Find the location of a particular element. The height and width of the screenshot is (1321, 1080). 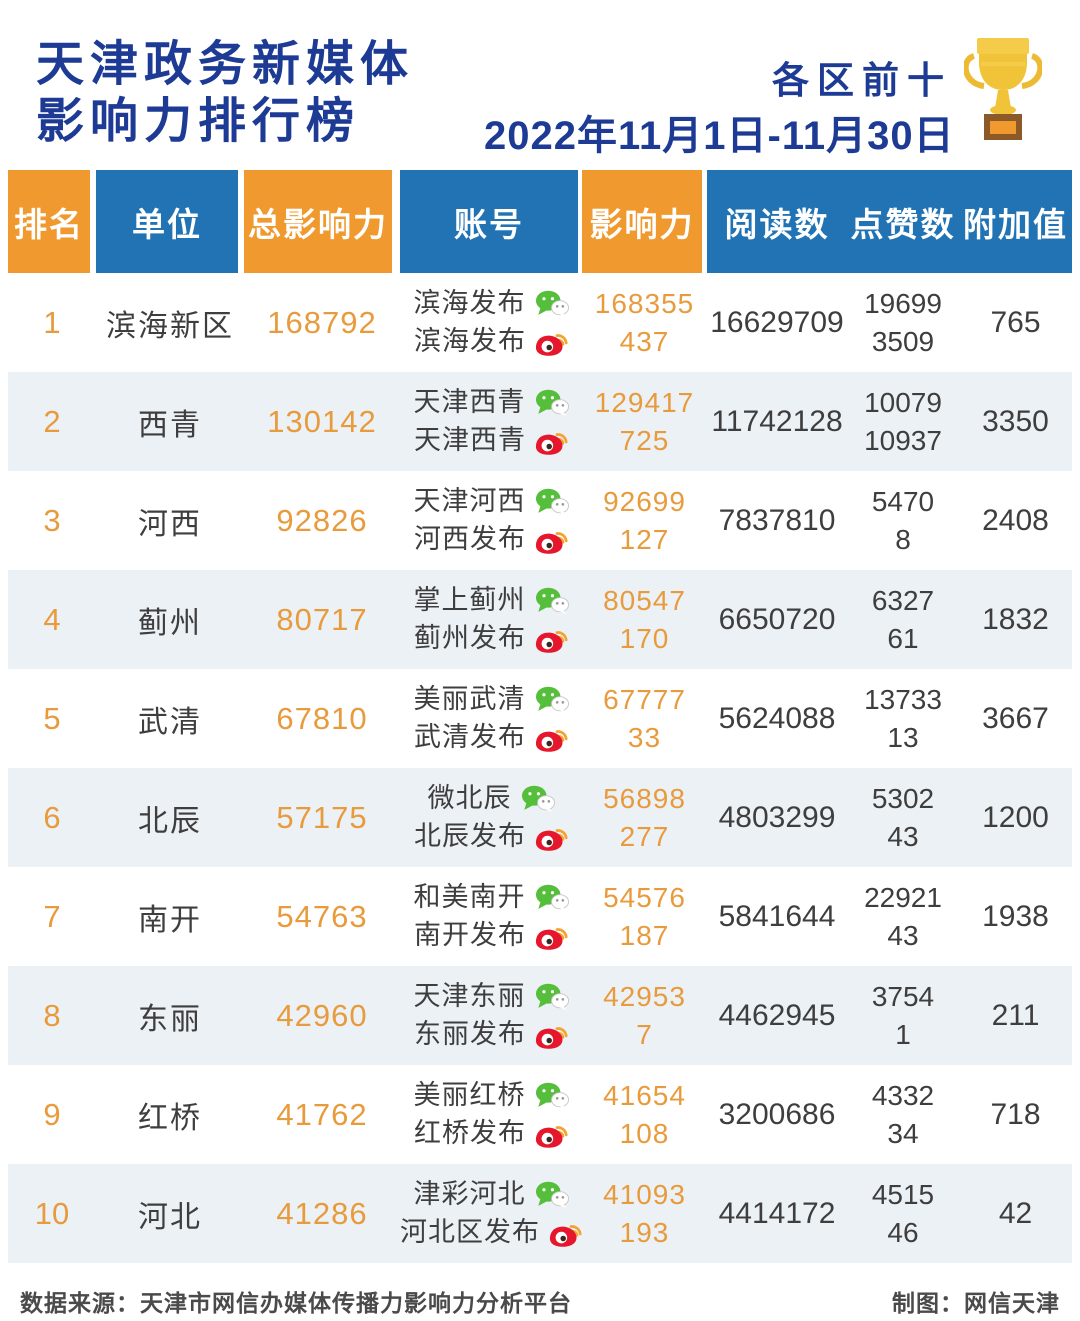

likes-value-weibo: 8 is located at coordinates (903, 539).